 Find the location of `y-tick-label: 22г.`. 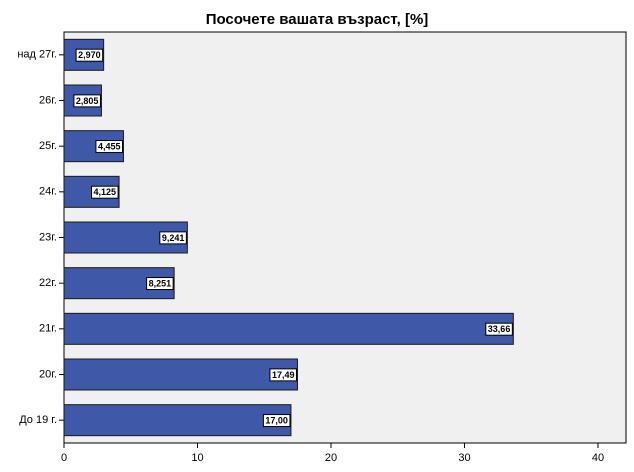

y-tick-label: 22г. is located at coordinates (48, 283).